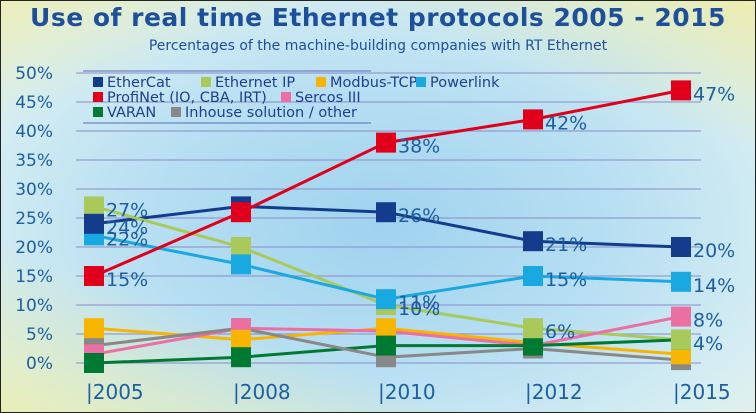 The image size is (756, 413). Describe the element at coordinates (139, 83) in the screenshot. I see `legend-label: EtherCat` at that location.